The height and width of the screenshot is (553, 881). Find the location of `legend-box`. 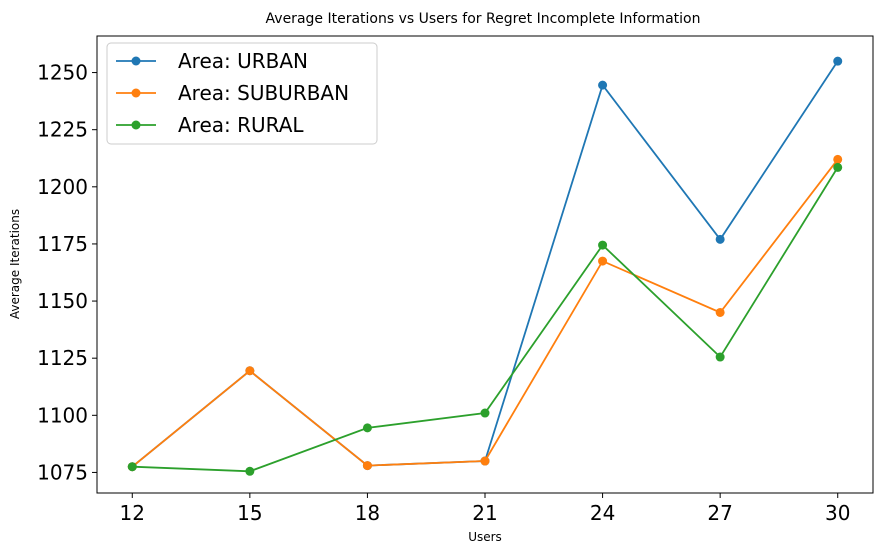

legend-box is located at coordinates (242, 93).